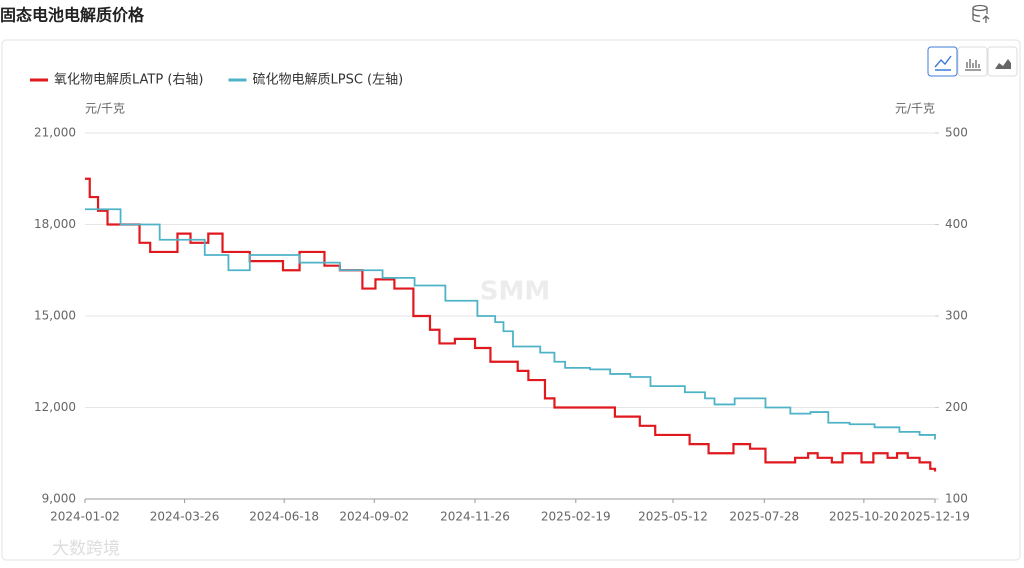 The image size is (1024, 568). Describe the element at coordinates (956, 224) in the screenshot. I see `y2-tick-label: 400` at that location.